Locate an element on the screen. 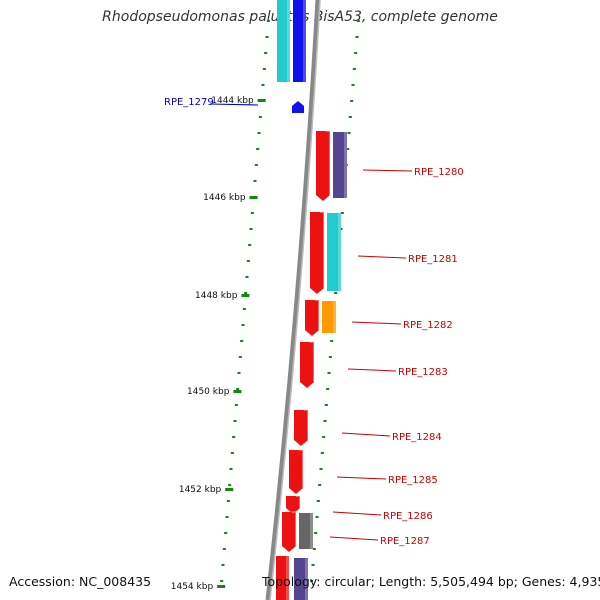 Image resolution: width=600 pixels, height=600 pixels. axis-tick-label: 1452 kbp is located at coordinates (200, 490).